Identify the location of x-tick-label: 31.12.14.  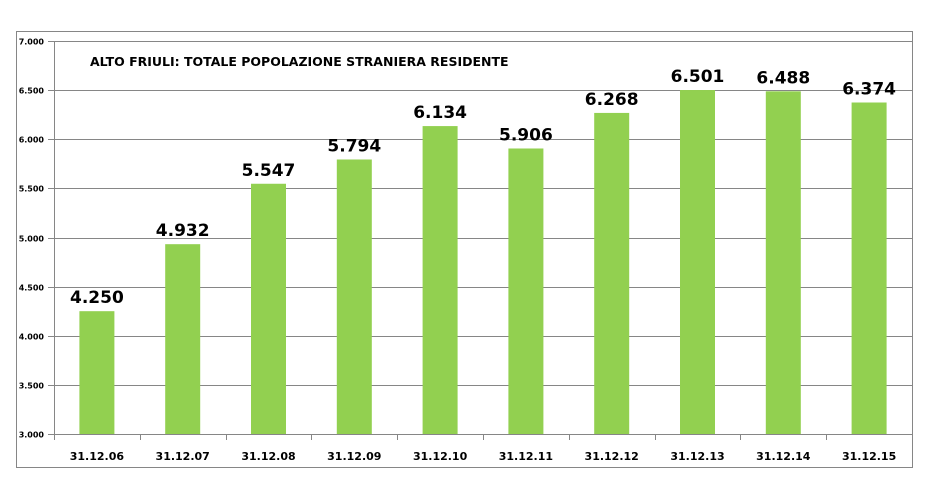
(783, 456).